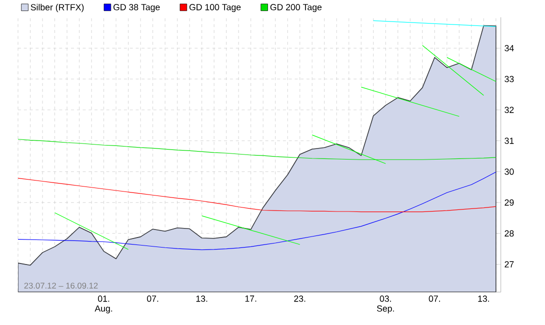  I want to click on y-tick-label: 31, so click(509, 140).